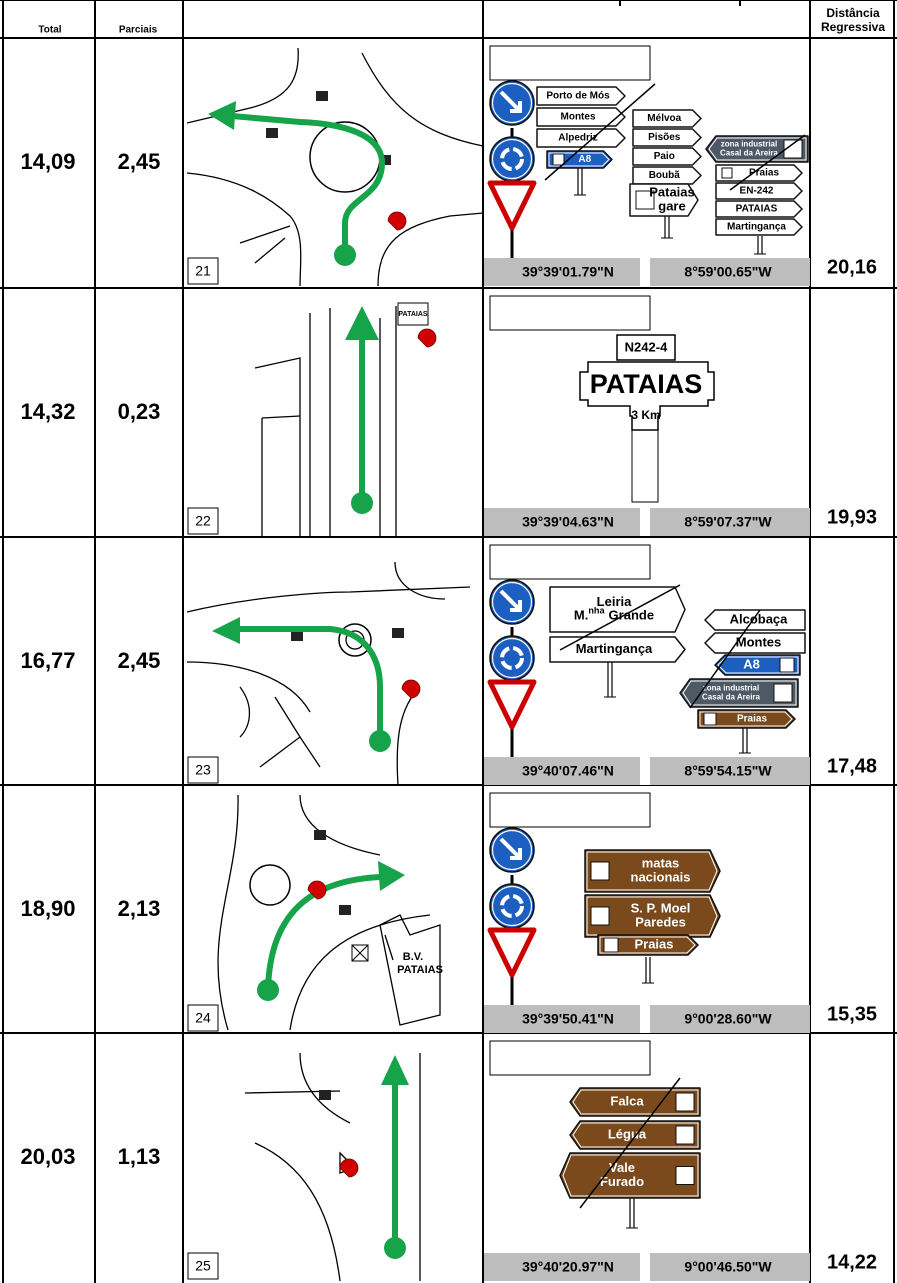 This screenshot has height=1283, width=897. Describe the element at coordinates (568, 1267) in the screenshot. I see `latitude: 39°40'20.97"N` at that location.